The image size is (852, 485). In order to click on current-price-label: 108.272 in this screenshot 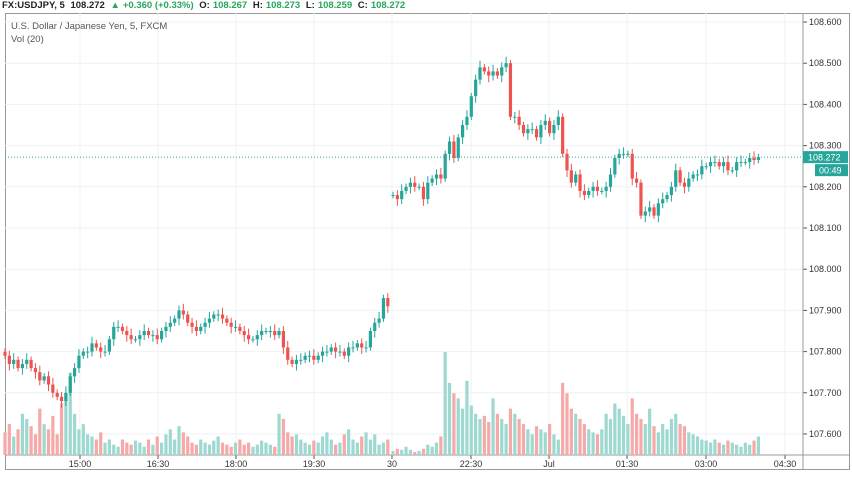, I will do `click(824, 158)`.